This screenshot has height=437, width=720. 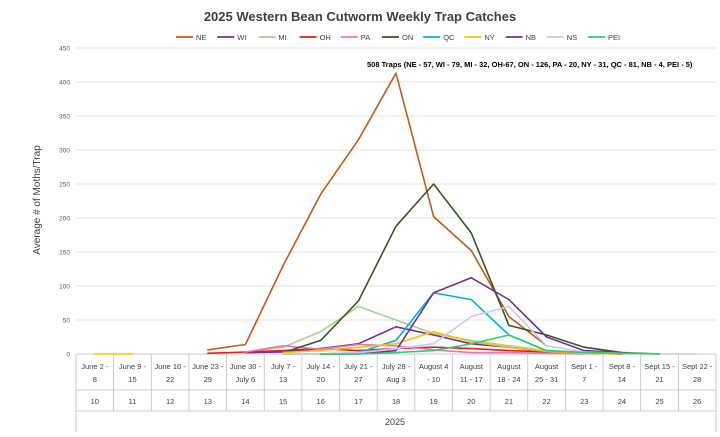 What do you see at coordinates (697, 401) in the screenshot?
I see `x-week-label: 26` at bounding box center [697, 401].